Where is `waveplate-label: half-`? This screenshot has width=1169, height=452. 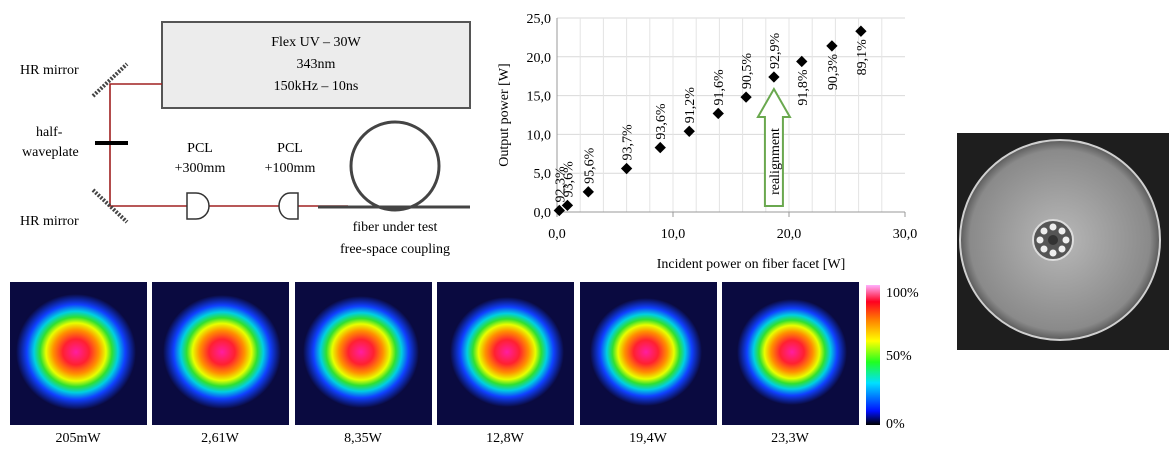
waveplate-label: half- is located at coordinates (49, 132).